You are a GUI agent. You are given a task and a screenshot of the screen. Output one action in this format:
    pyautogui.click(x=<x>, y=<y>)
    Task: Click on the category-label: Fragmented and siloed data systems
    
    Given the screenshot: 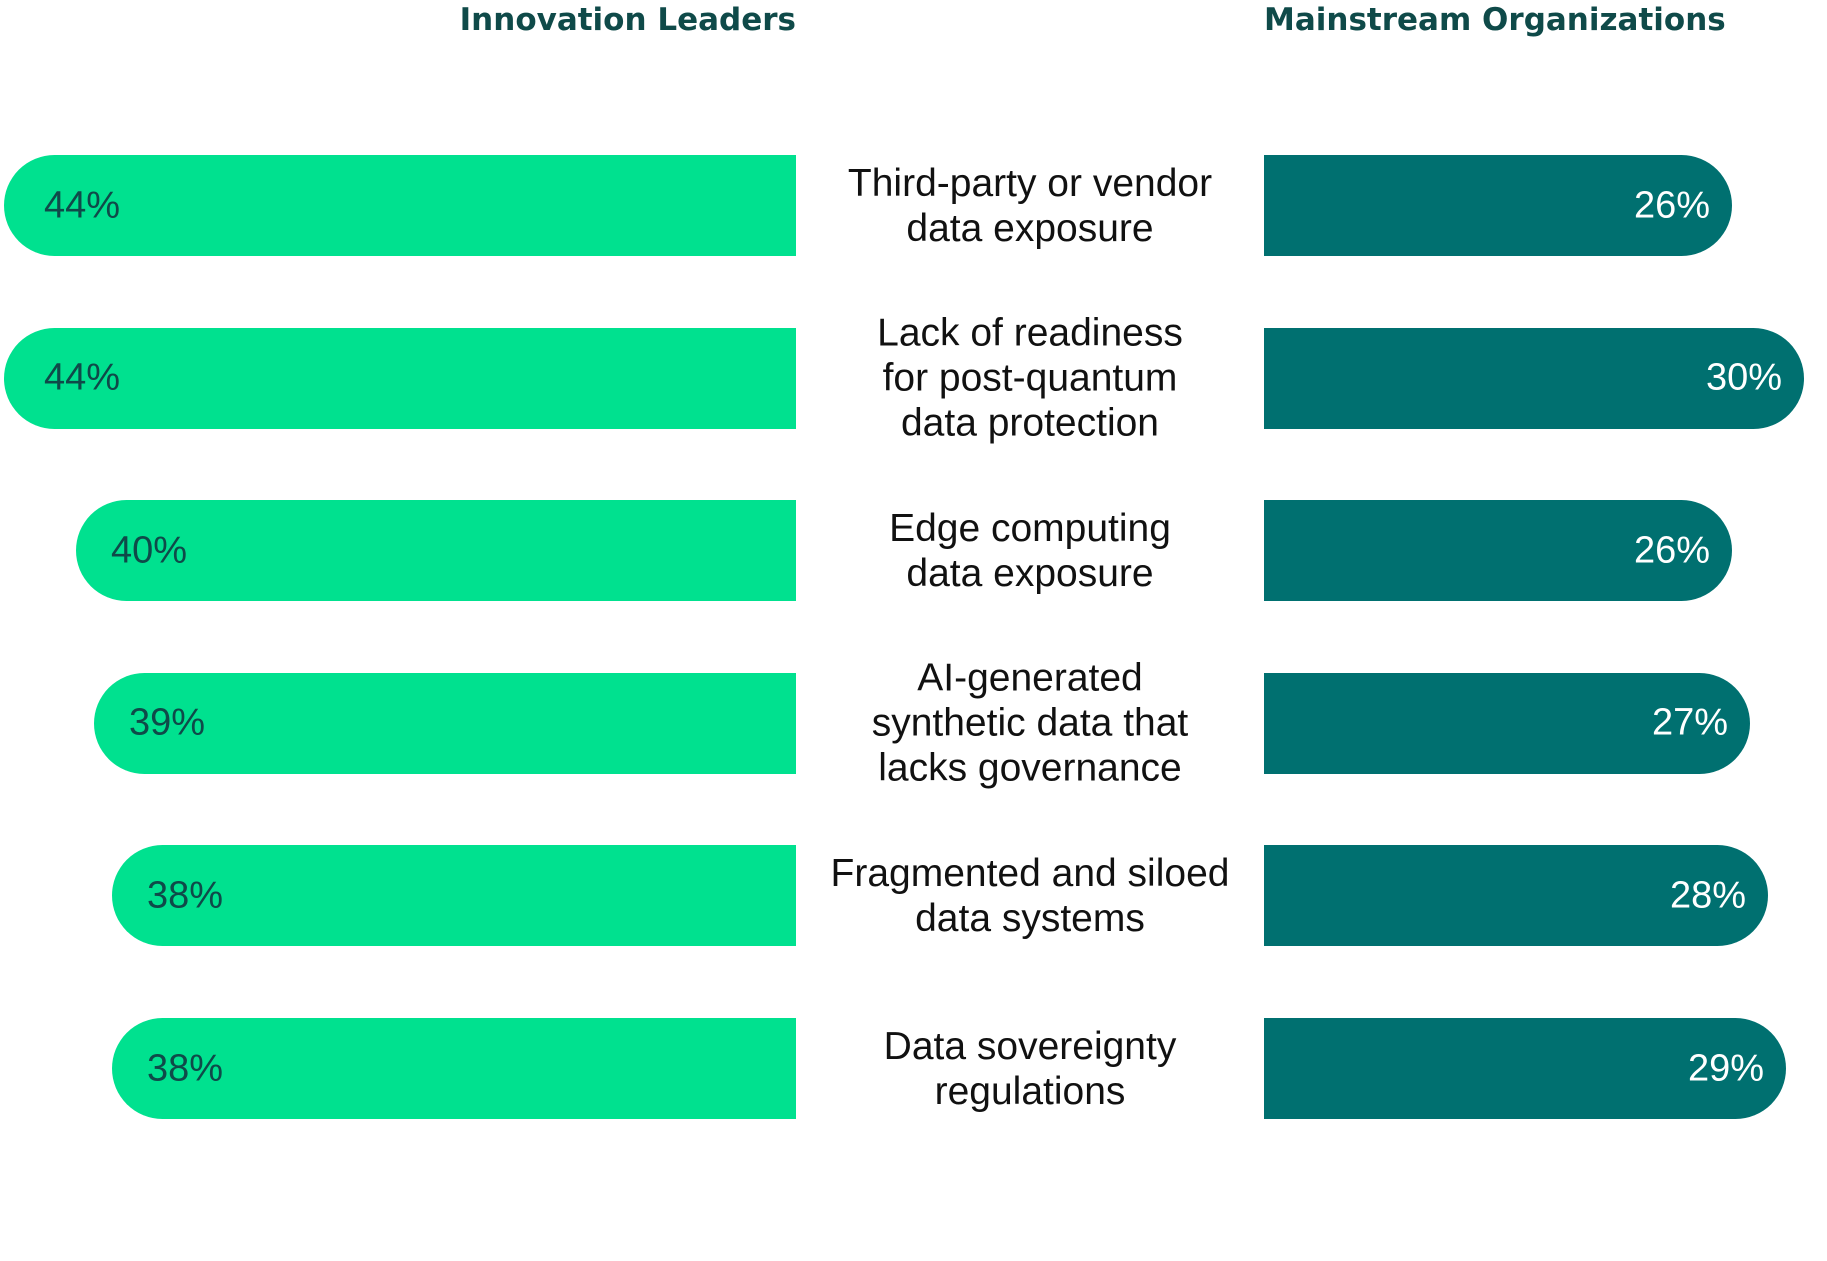 What is the action you would take?
    pyautogui.click(x=1030, y=895)
    